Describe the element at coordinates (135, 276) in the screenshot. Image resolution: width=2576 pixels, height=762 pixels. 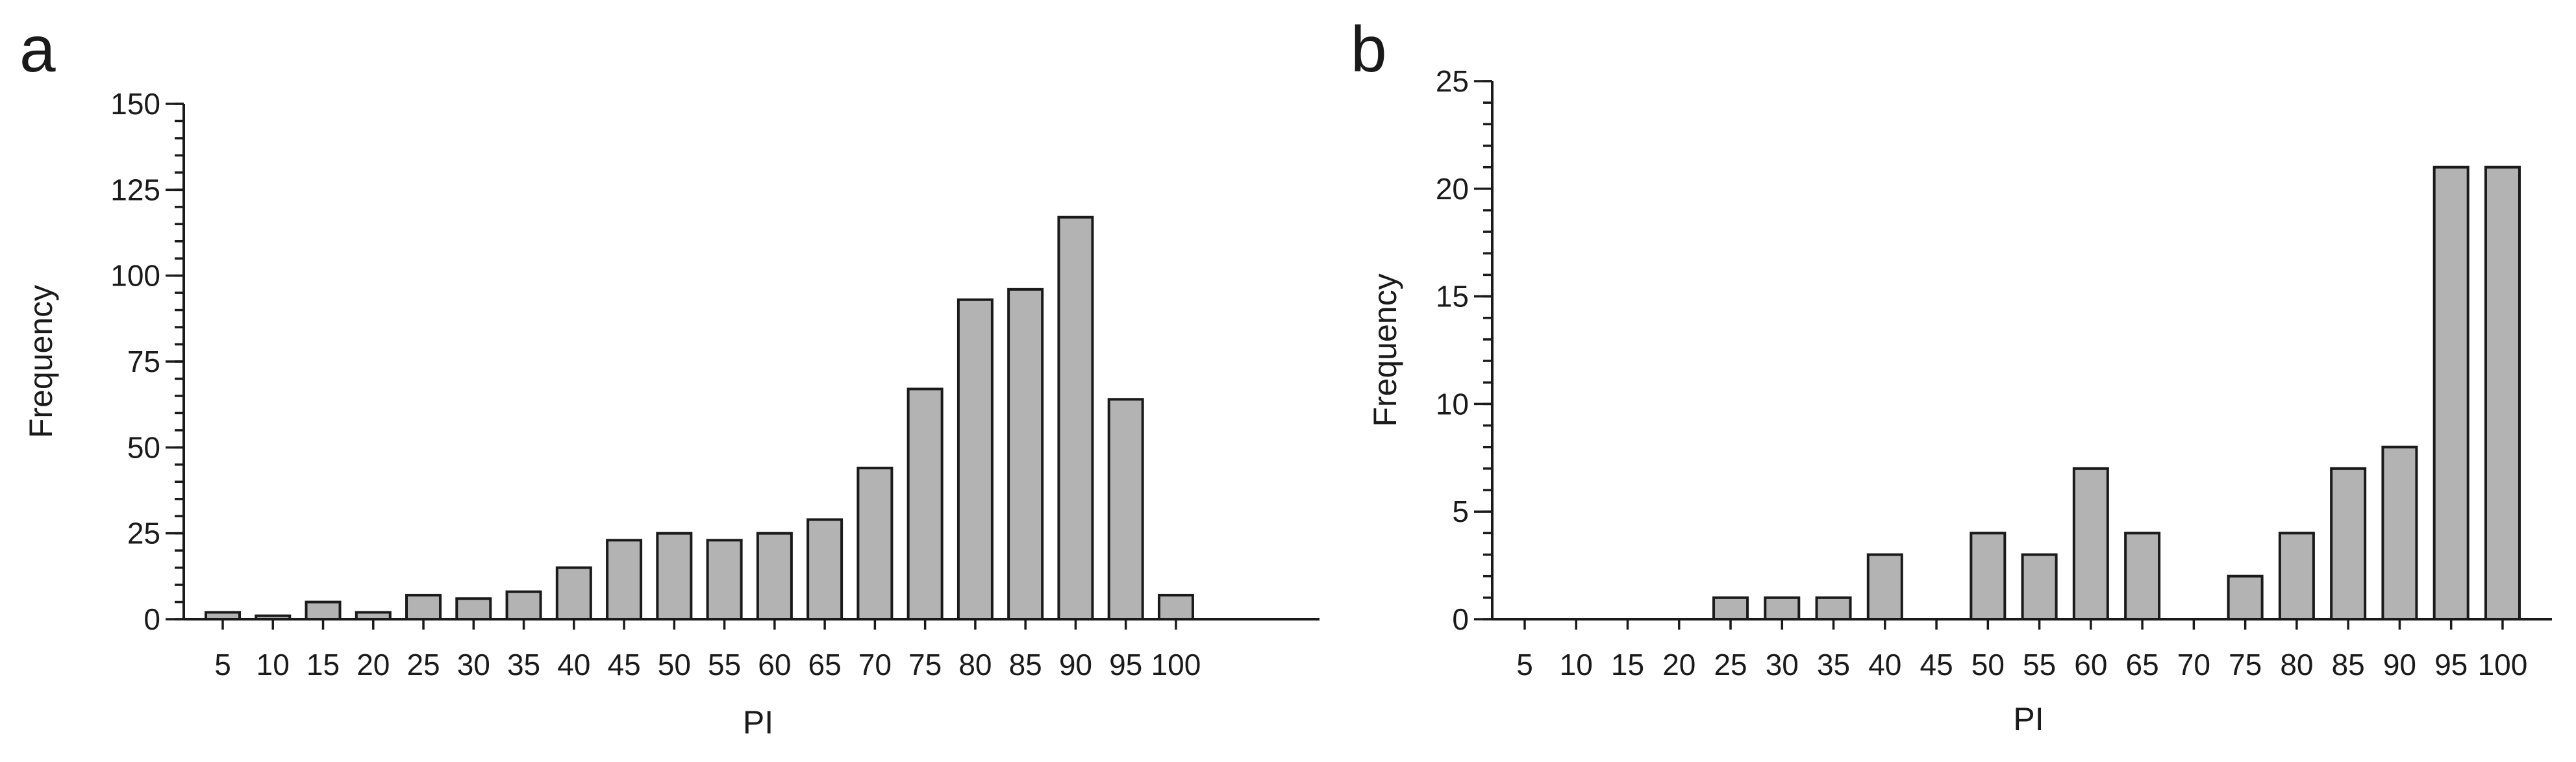
I see `y-tick-label-a: 100` at that location.